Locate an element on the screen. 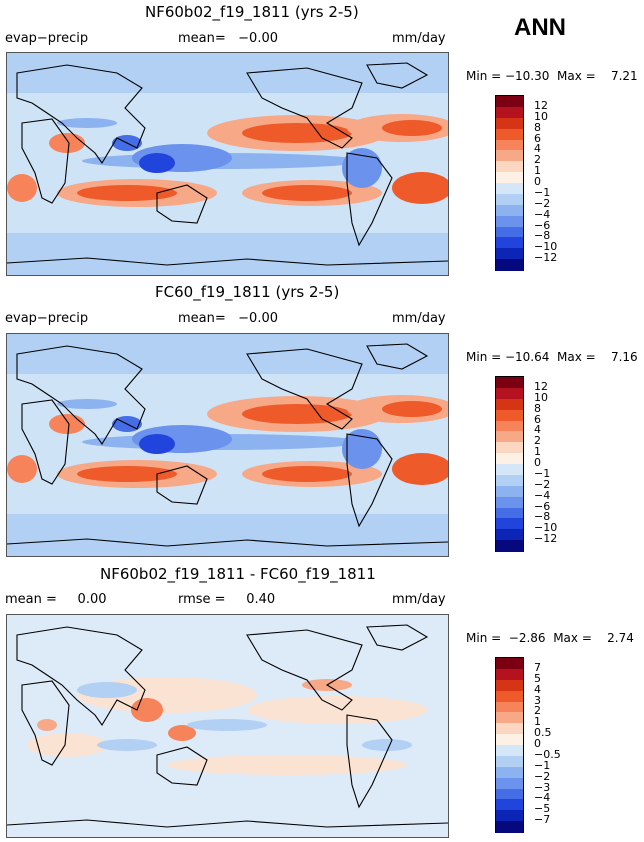  colorbar-tick-label: 0.5 is located at coordinates (543, 733).